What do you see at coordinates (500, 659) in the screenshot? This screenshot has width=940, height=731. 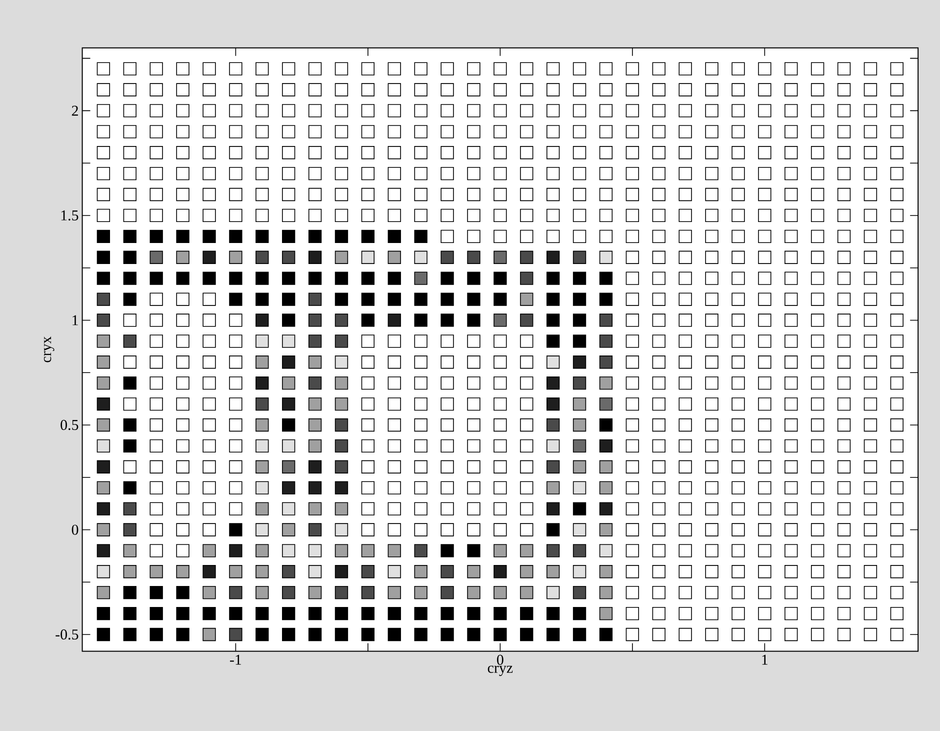 I see `x-tick-label: 0` at bounding box center [500, 659].